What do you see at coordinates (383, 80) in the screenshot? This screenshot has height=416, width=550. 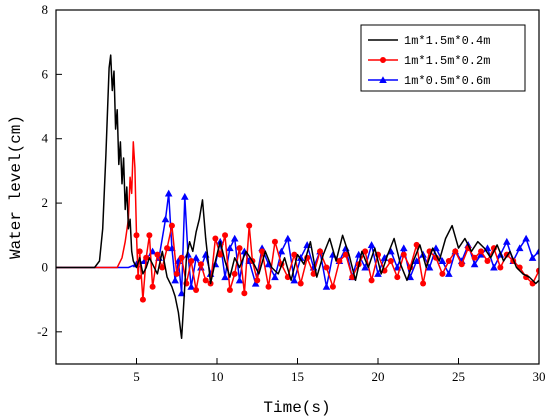 I see `legend-0000ff-marker` at bounding box center [383, 80].